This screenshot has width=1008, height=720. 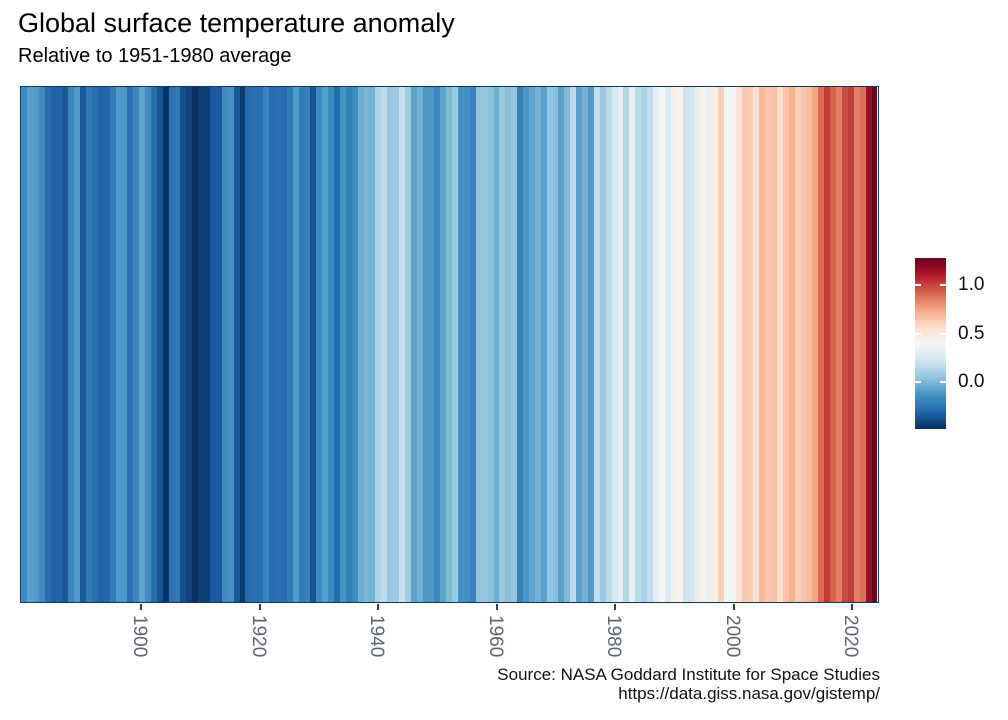 I want to click on stripe-1945, so click(x=407, y=344).